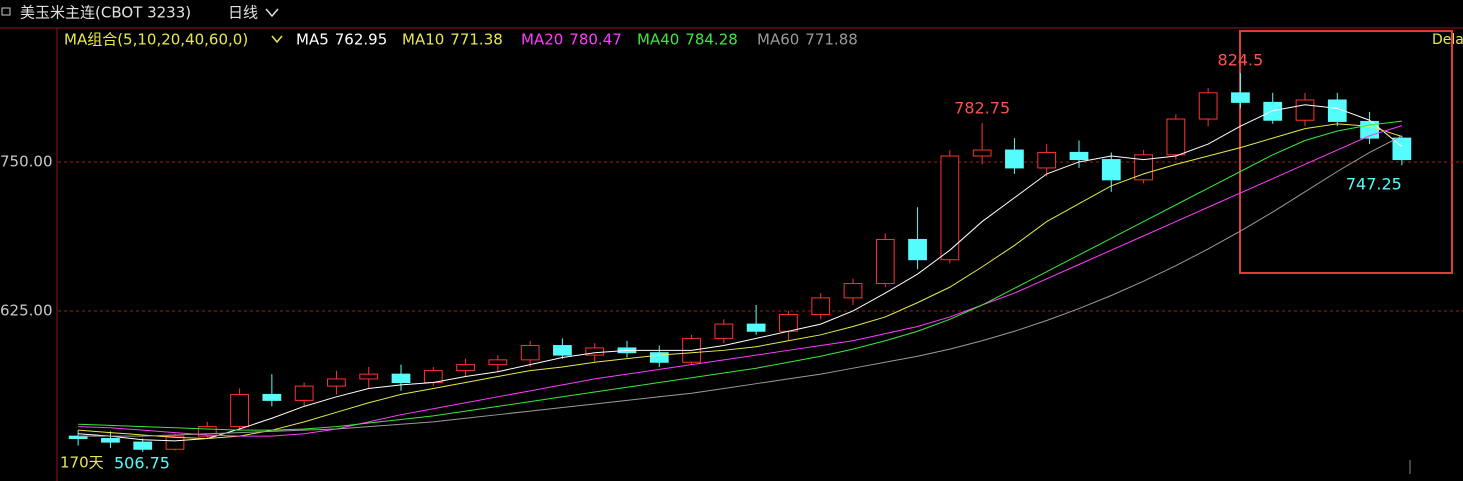  I want to click on legend-value: 771.38, so click(476, 40).